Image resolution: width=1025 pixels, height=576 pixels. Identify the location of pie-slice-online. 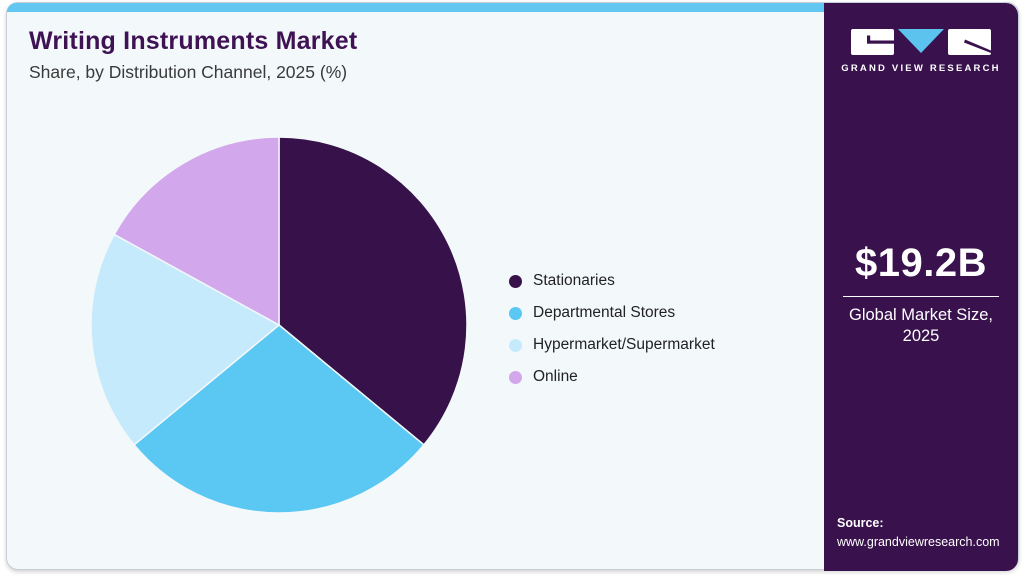
(196, 231).